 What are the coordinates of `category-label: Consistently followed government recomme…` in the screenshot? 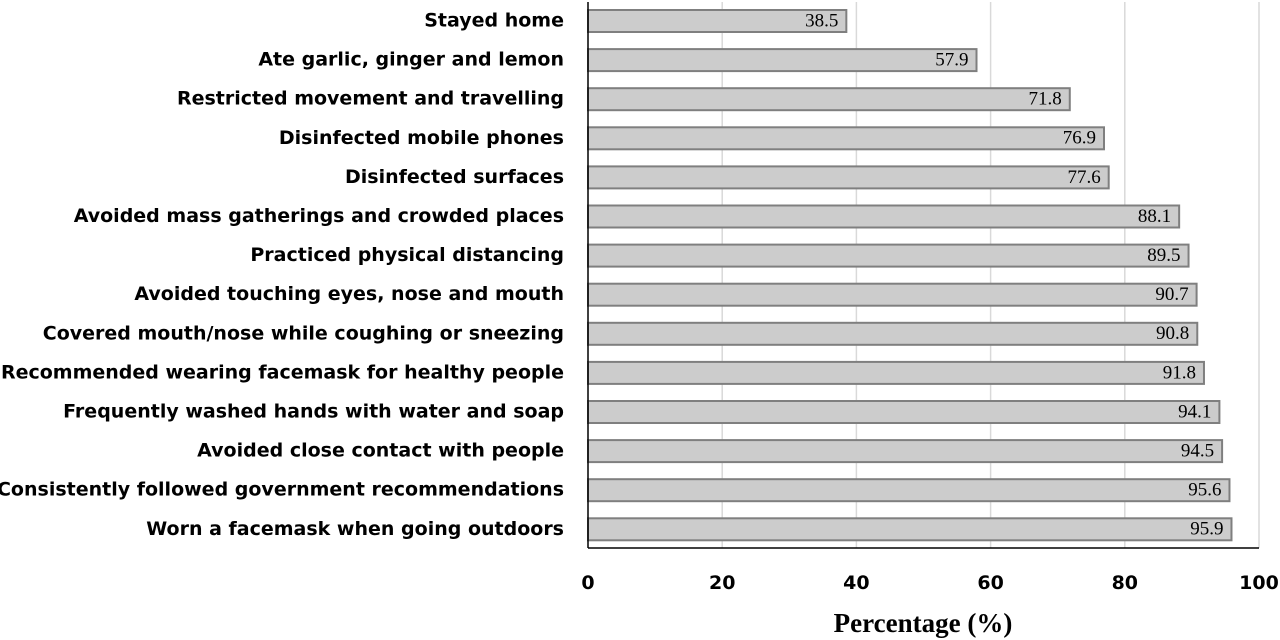 It's located at (282, 490).